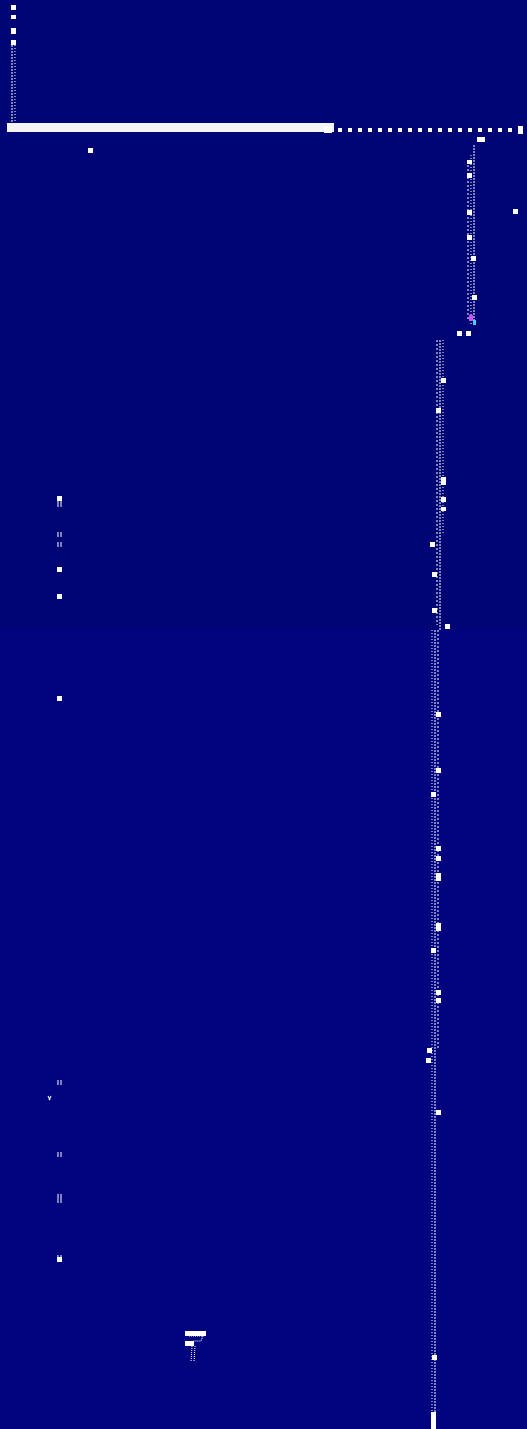 The image size is (527, 1429). What do you see at coordinates (433, 1029) in the screenshot?
I see `lower-right-trace` at bounding box center [433, 1029].